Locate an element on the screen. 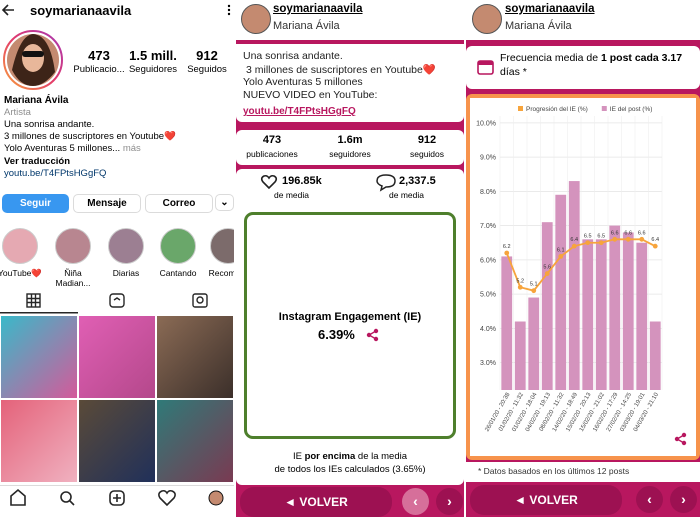  comments-label: de media is located at coordinates (406, 195).